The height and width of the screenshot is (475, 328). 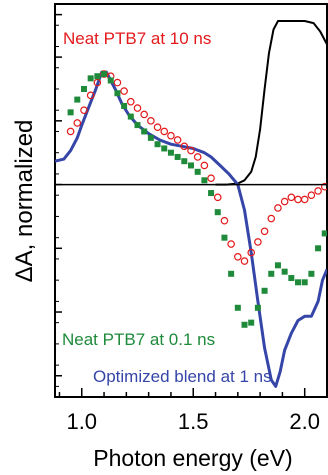 I want to click on x-tick-label: 1.5, so click(x=193, y=421).